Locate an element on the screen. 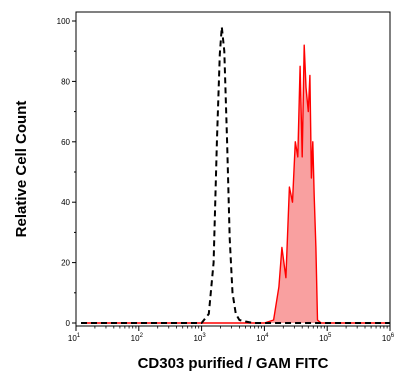  x-axis: 10¹ 10² 10³ 10⁴ 10⁵ 10⁶ is located at coordinates (231, 334).